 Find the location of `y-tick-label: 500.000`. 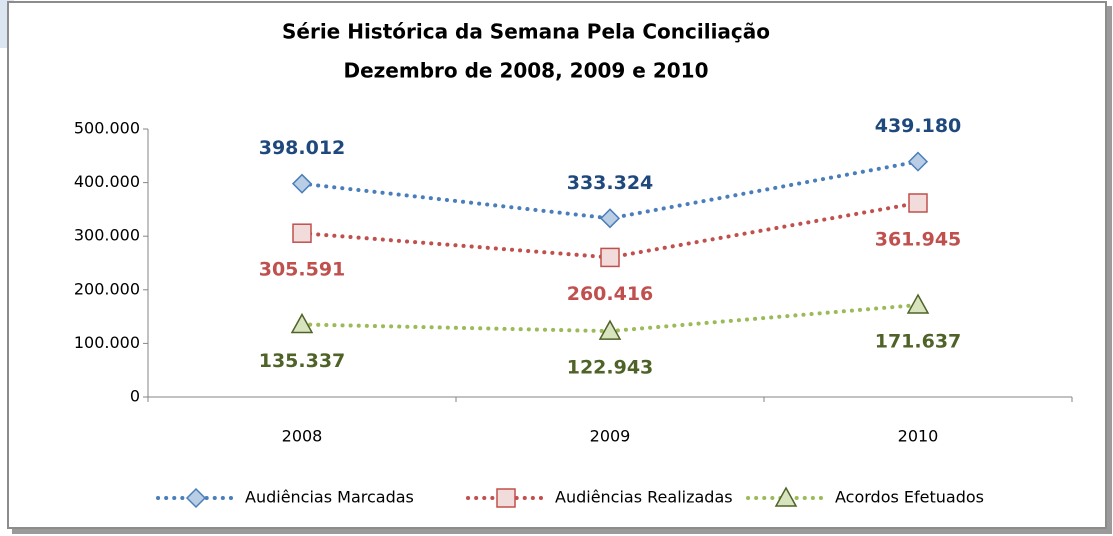

y-tick-label: 500.000 is located at coordinates (107, 128).